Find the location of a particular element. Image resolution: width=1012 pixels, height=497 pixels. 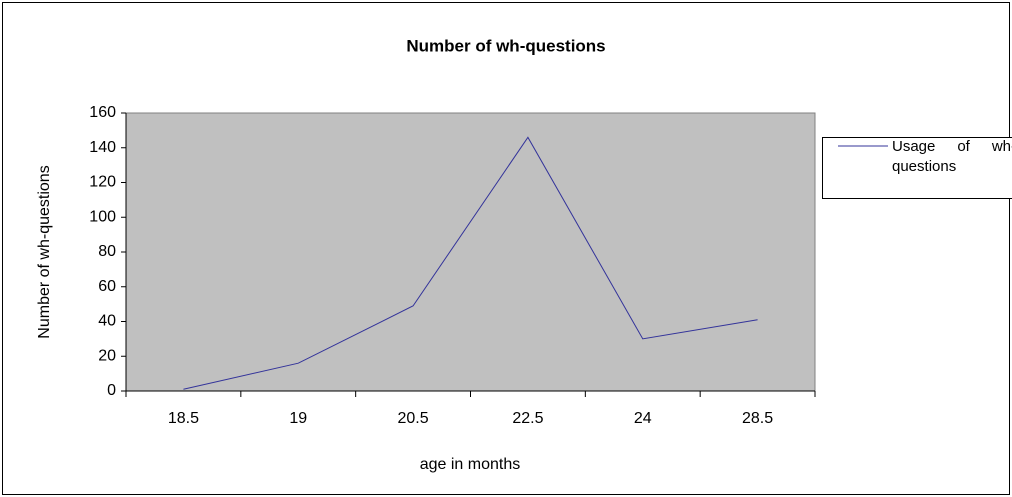

y-tick-label: 160 is located at coordinates (102, 112).